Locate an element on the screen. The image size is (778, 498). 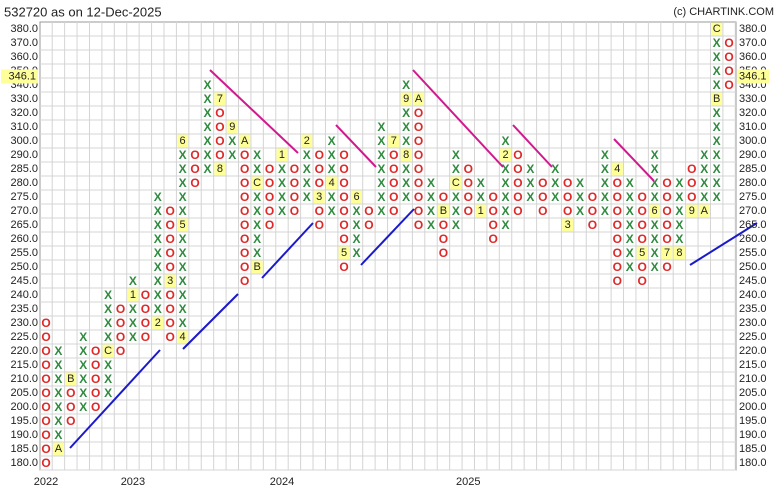
month-marker: 1 is located at coordinates (282, 155).